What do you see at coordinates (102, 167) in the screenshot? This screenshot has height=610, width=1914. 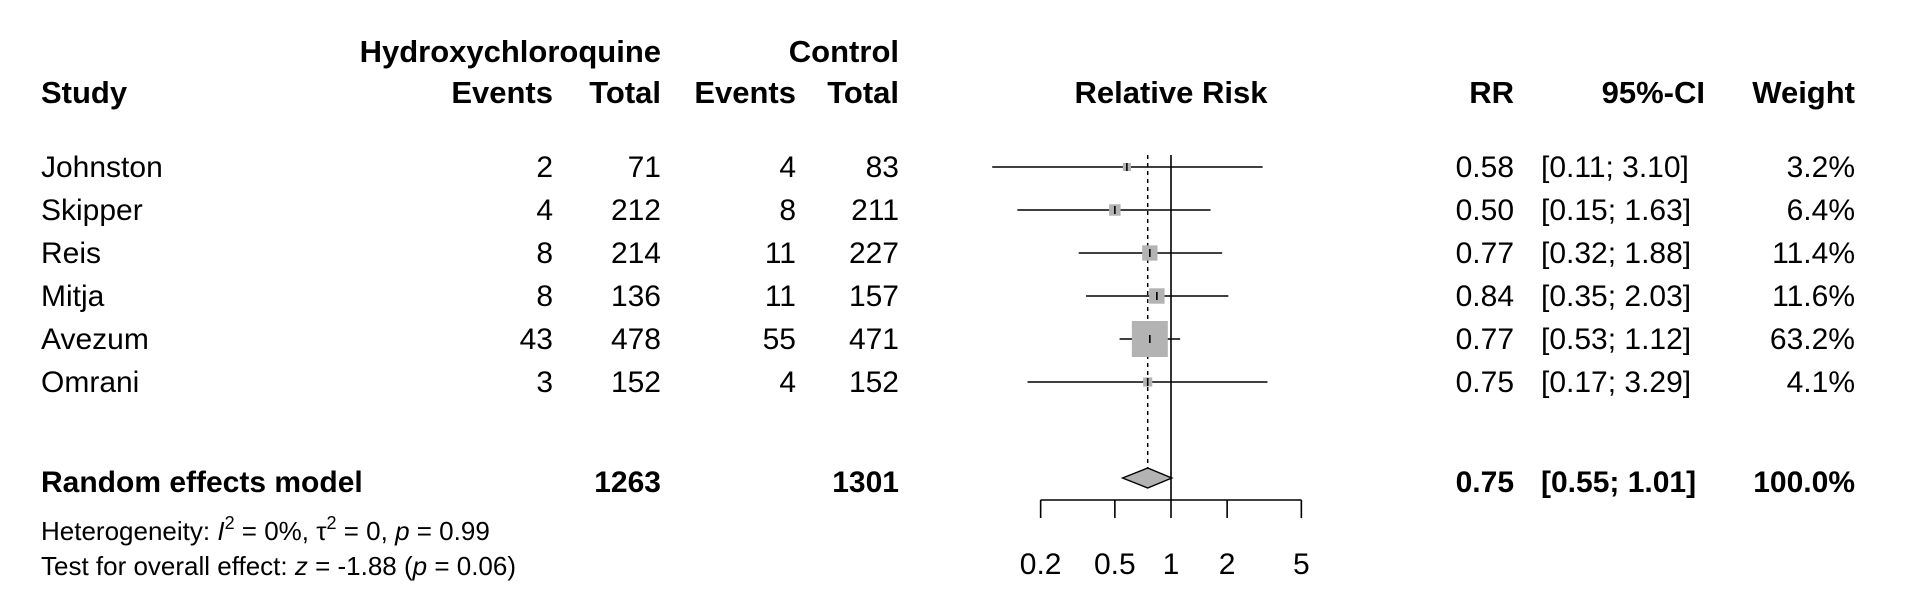 I see `study-name: Johnston` at bounding box center [102, 167].